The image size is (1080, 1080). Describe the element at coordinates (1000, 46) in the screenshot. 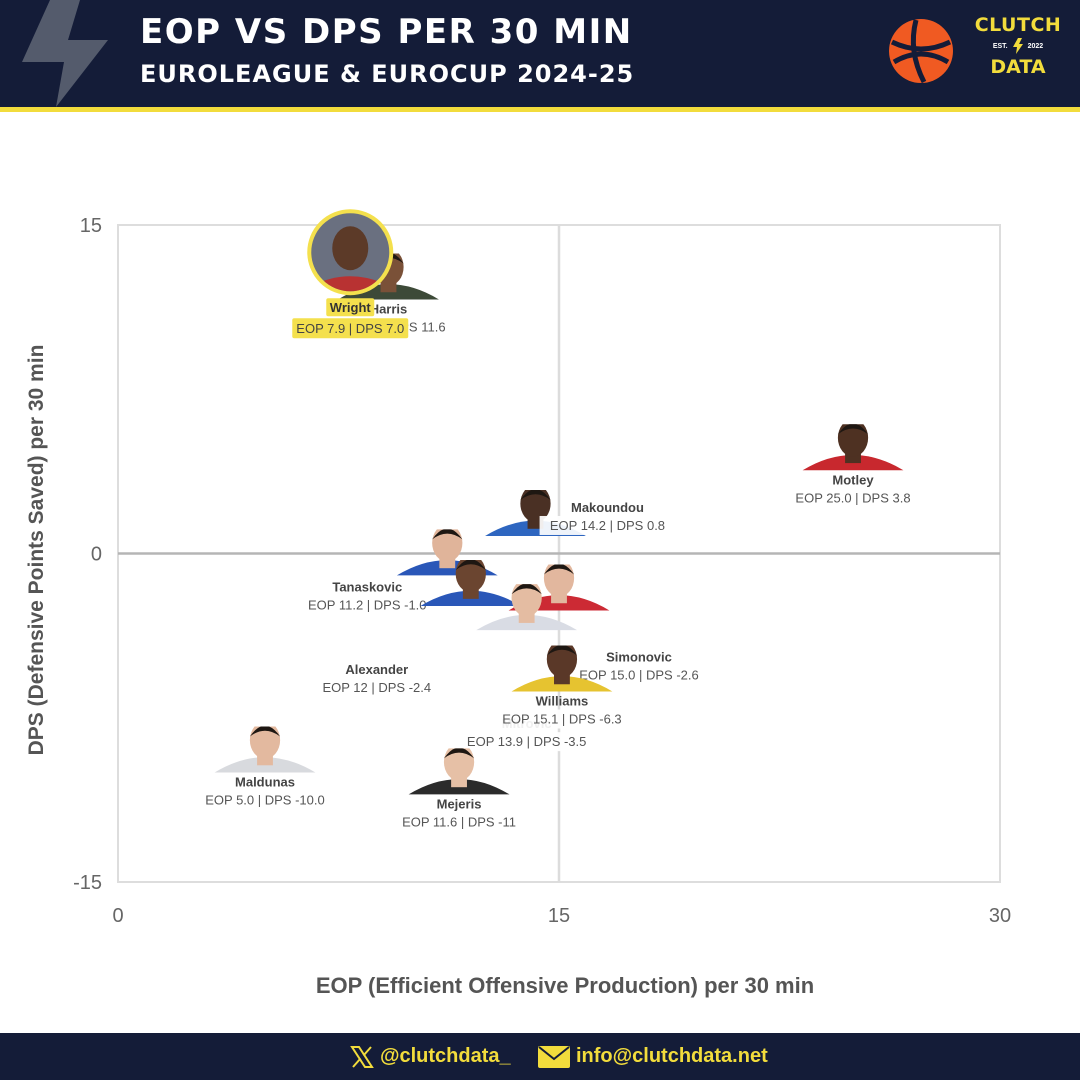

I see `brand-est-text: EST.` at that location.